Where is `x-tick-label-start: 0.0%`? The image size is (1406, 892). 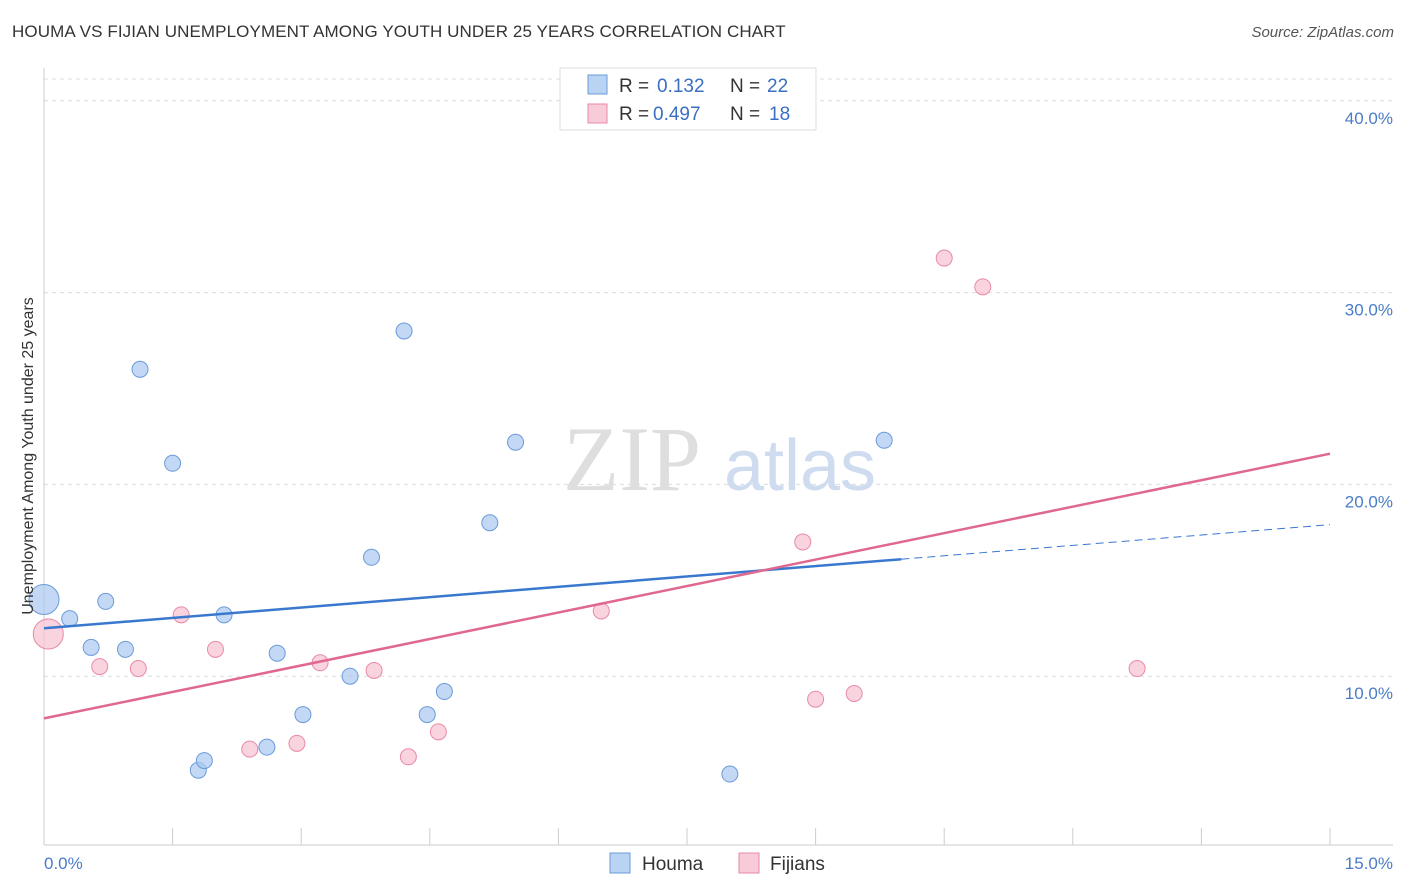 x-tick-label-start: 0.0% is located at coordinates (63, 863).